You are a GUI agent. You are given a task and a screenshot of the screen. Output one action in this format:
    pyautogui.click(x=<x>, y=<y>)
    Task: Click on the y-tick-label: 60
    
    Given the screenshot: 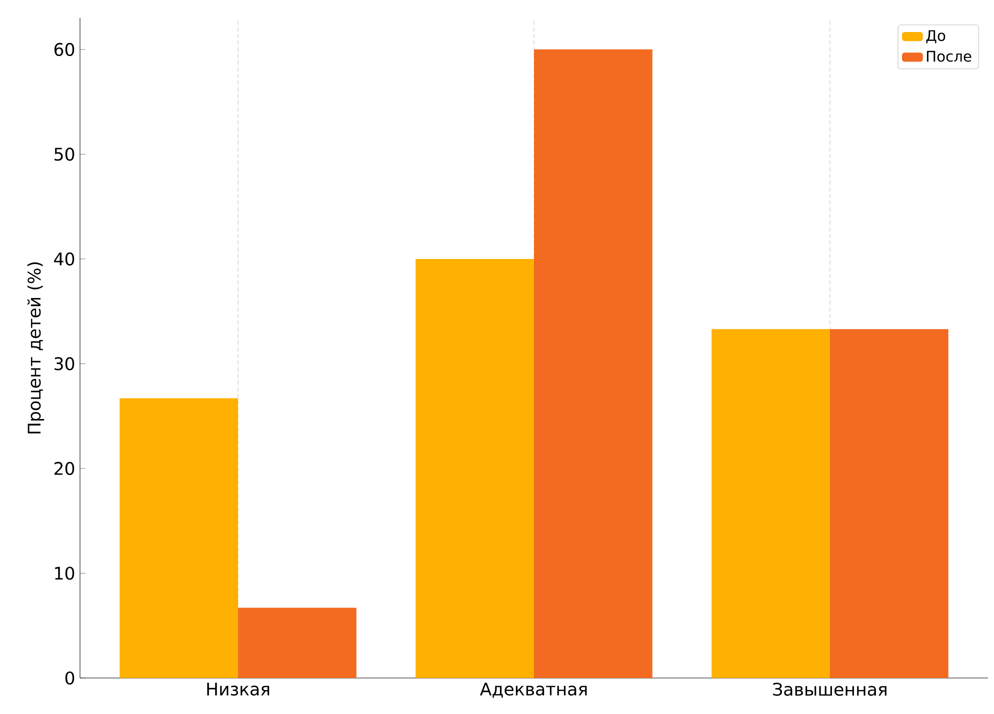 What is the action you would take?
    pyautogui.click(x=64, y=49)
    